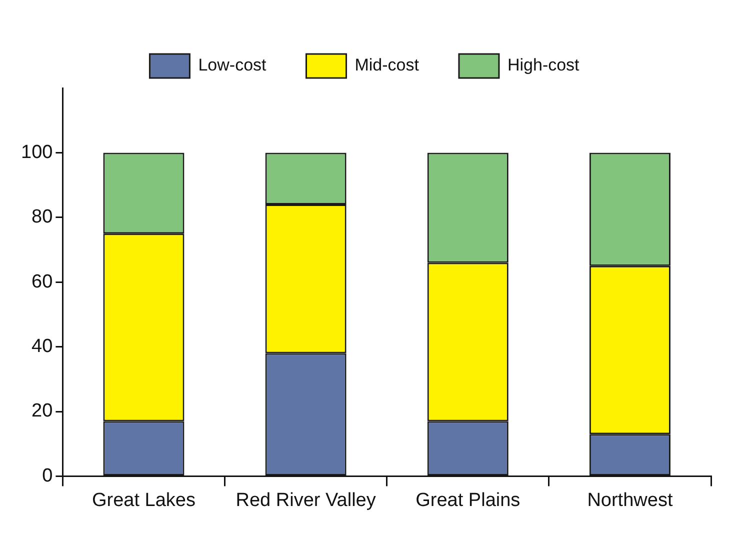 The height and width of the screenshot is (533, 733). What do you see at coordinates (387, 65) in the screenshot?
I see `legend-label: Mid-cost` at bounding box center [387, 65].